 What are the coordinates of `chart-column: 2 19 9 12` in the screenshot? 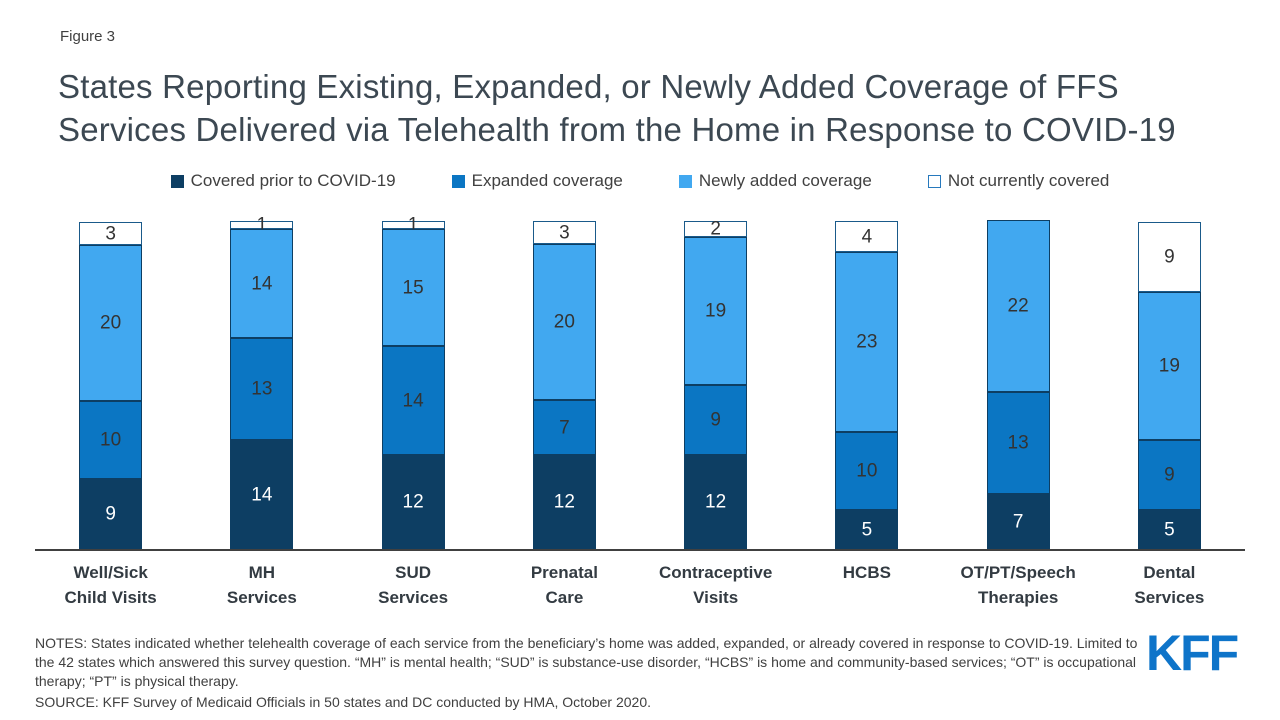 It's located at (715, 383).